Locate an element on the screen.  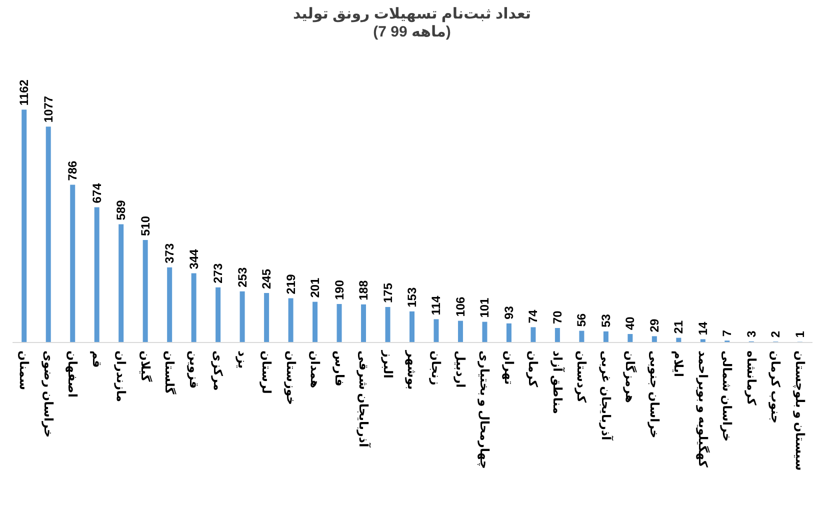
x-tick-label: تهران is located at coordinates (509, 367).